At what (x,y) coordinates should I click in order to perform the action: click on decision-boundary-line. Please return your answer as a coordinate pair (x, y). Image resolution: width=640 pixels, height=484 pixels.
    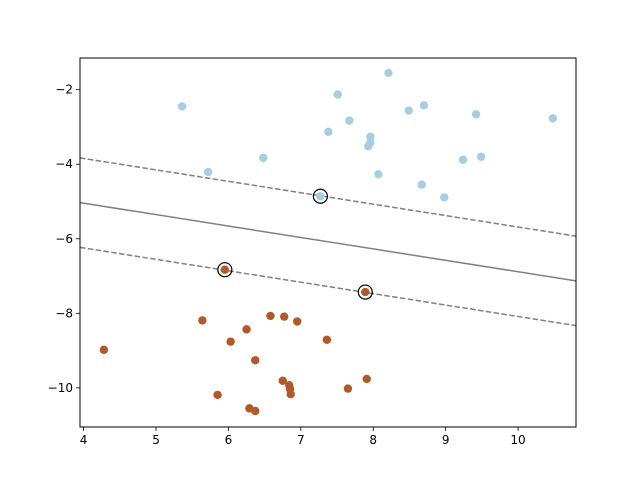
    Looking at the image, I should click on (328, 241).